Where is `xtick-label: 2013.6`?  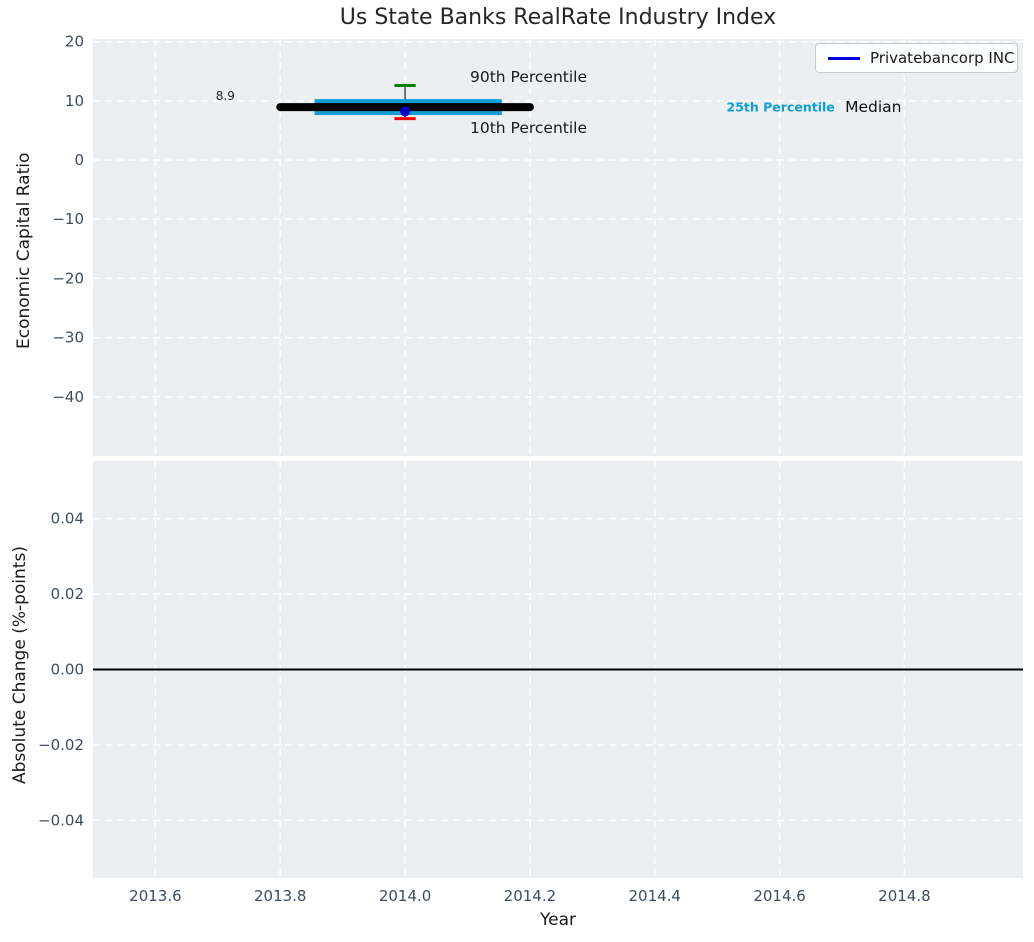 xtick-label: 2013.6 is located at coordinates (155, 896).